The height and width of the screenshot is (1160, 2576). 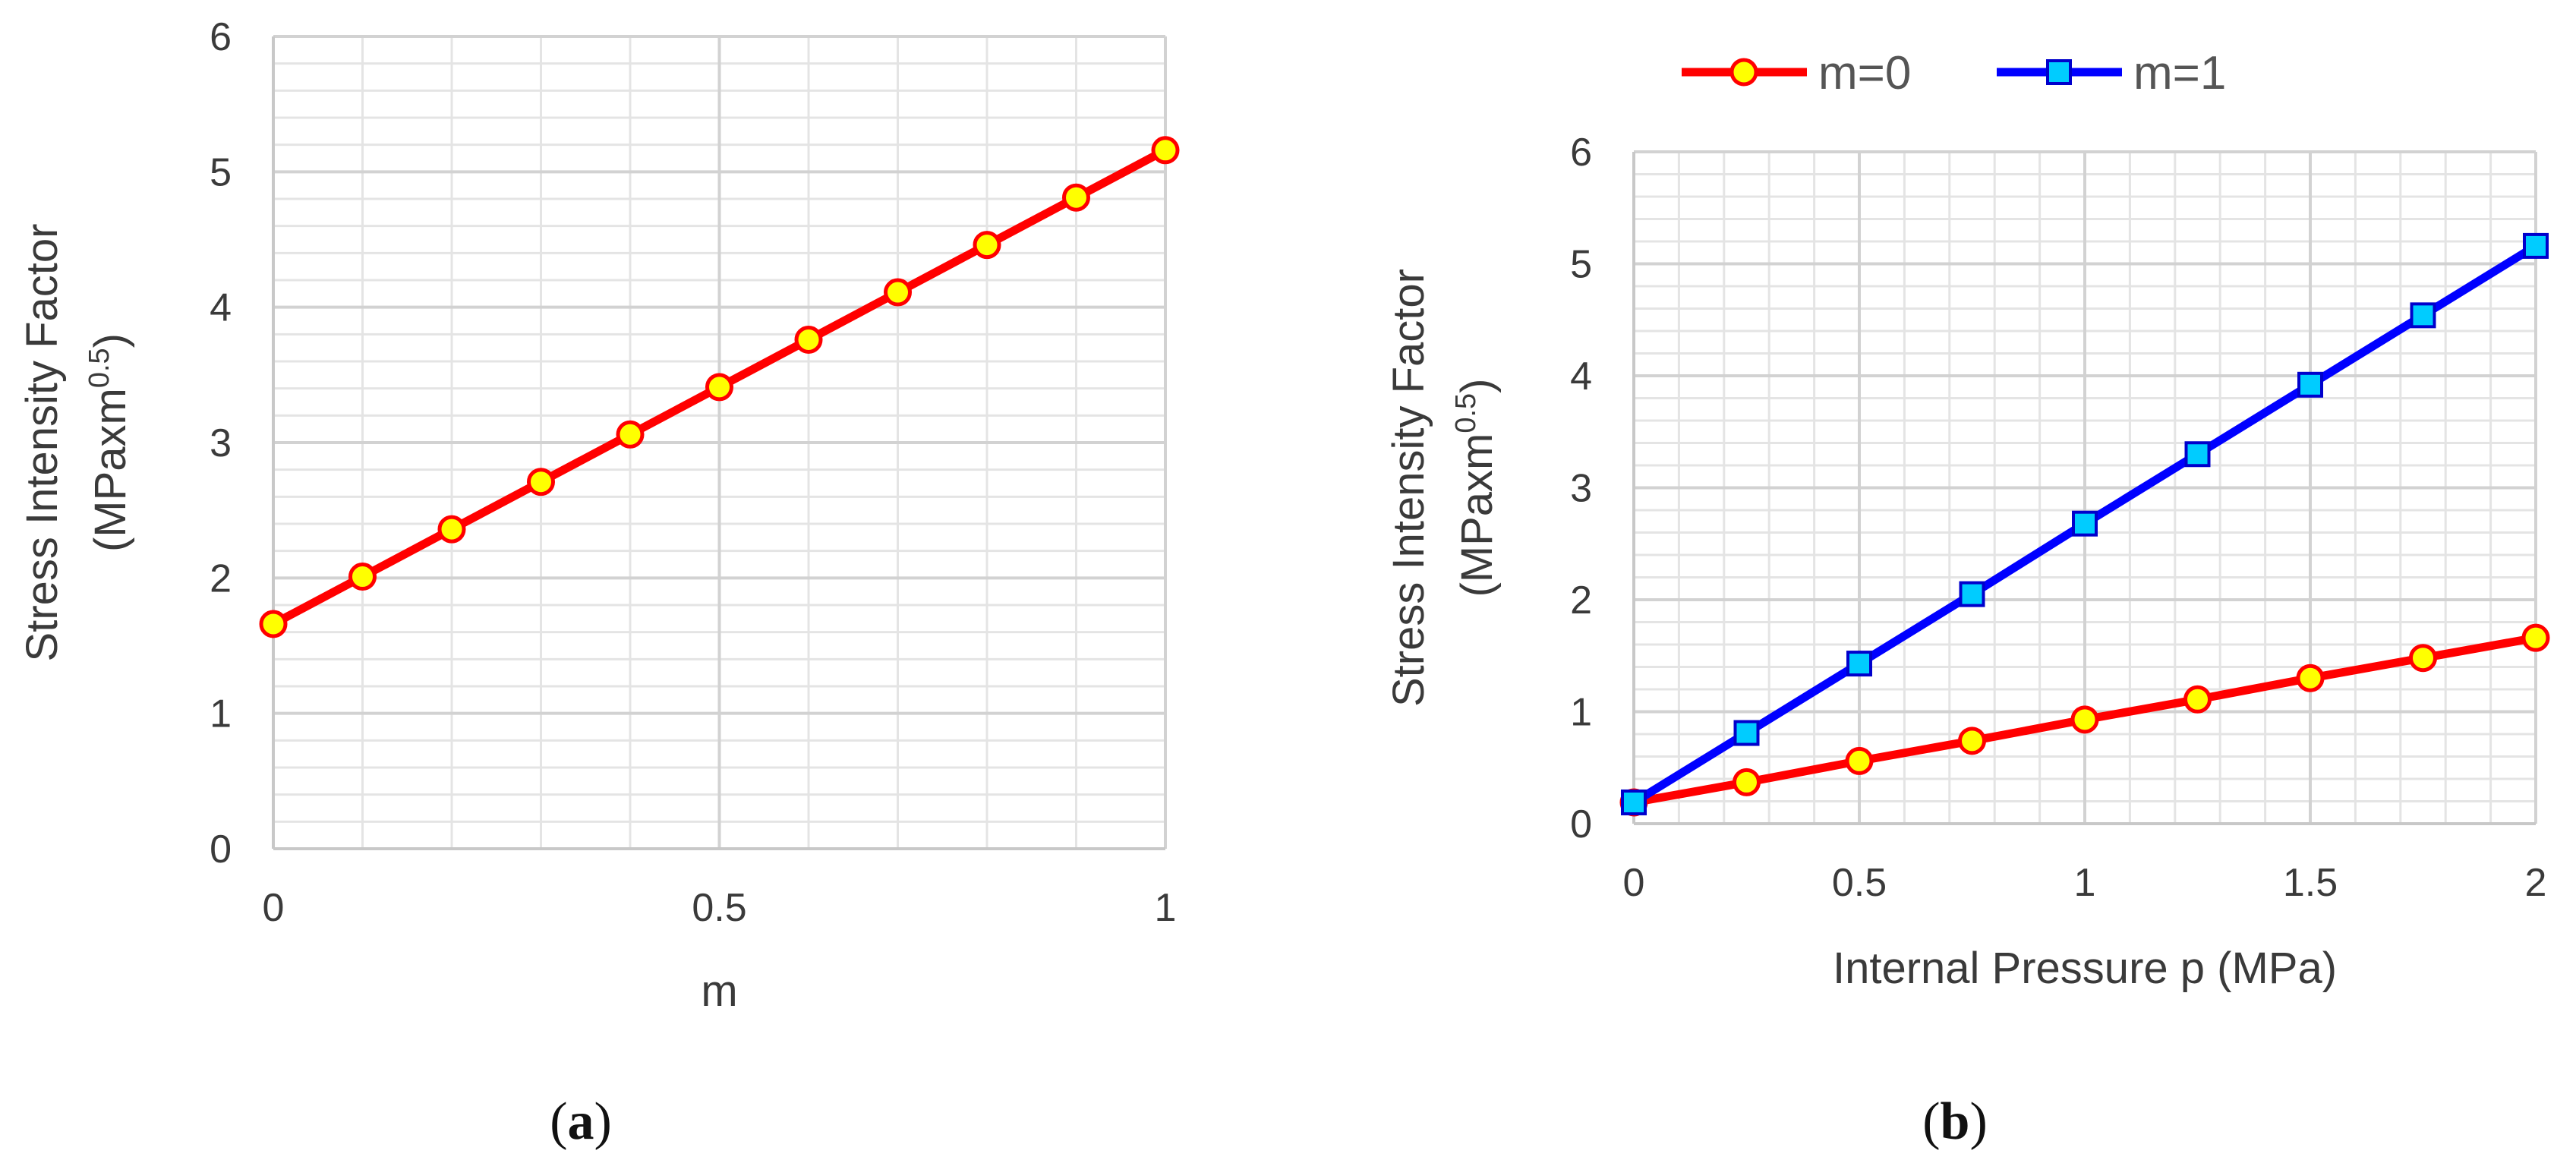 I want to click on captions: (a) (b), so click(x=1269, y=1121).